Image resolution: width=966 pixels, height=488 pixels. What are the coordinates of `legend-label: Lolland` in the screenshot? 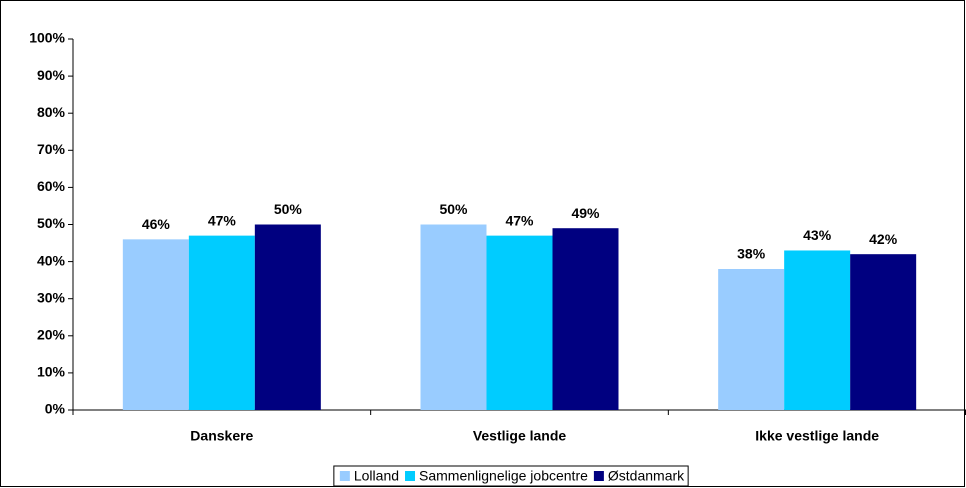 It's located at (376, 476).